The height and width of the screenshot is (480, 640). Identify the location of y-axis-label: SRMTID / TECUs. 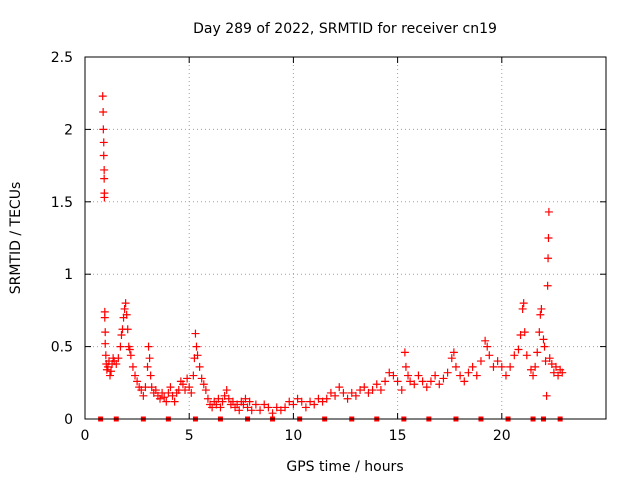
(16, 238).